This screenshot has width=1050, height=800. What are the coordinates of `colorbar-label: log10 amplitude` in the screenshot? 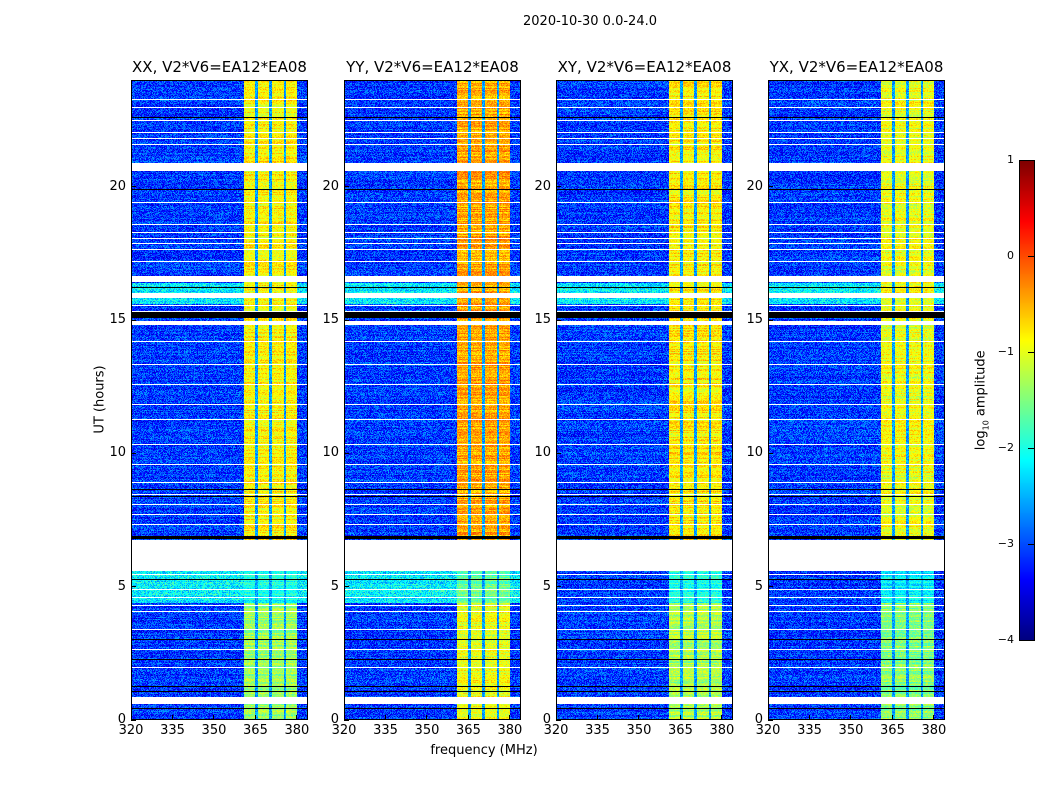 It's located at (982, 400).